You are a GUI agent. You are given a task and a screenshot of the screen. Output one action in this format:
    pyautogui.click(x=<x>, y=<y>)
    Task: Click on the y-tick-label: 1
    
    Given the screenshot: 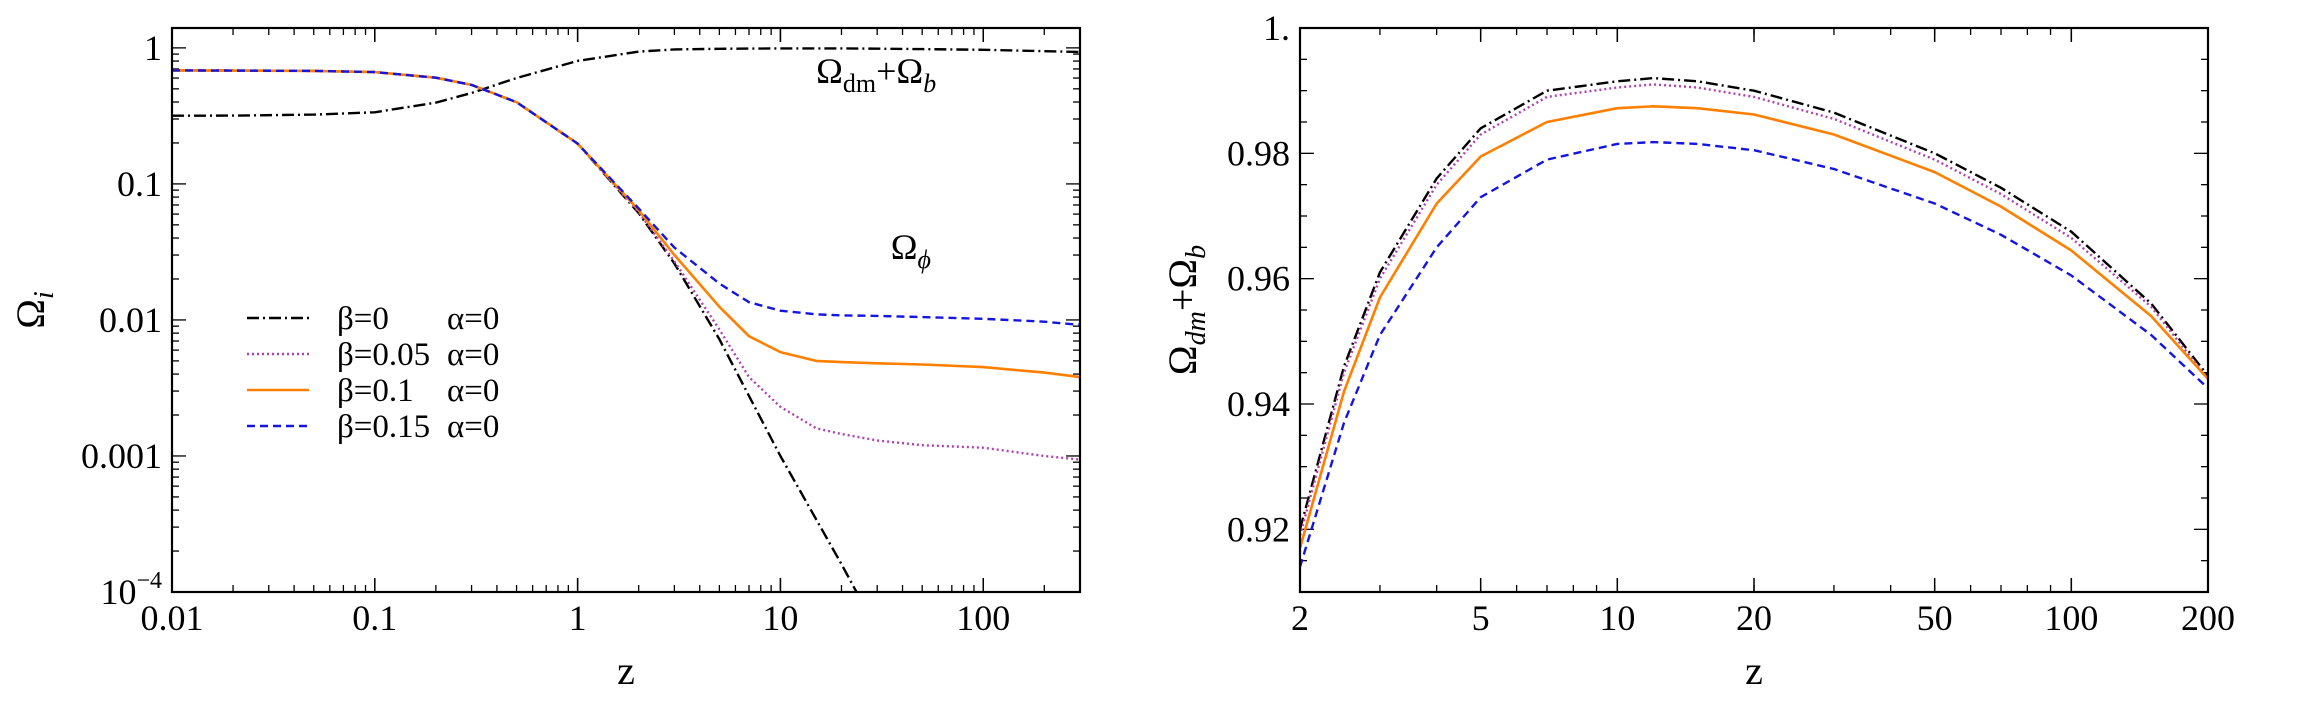 What is the action you would take?
    pyautogui.click(x=153, y=48)
    